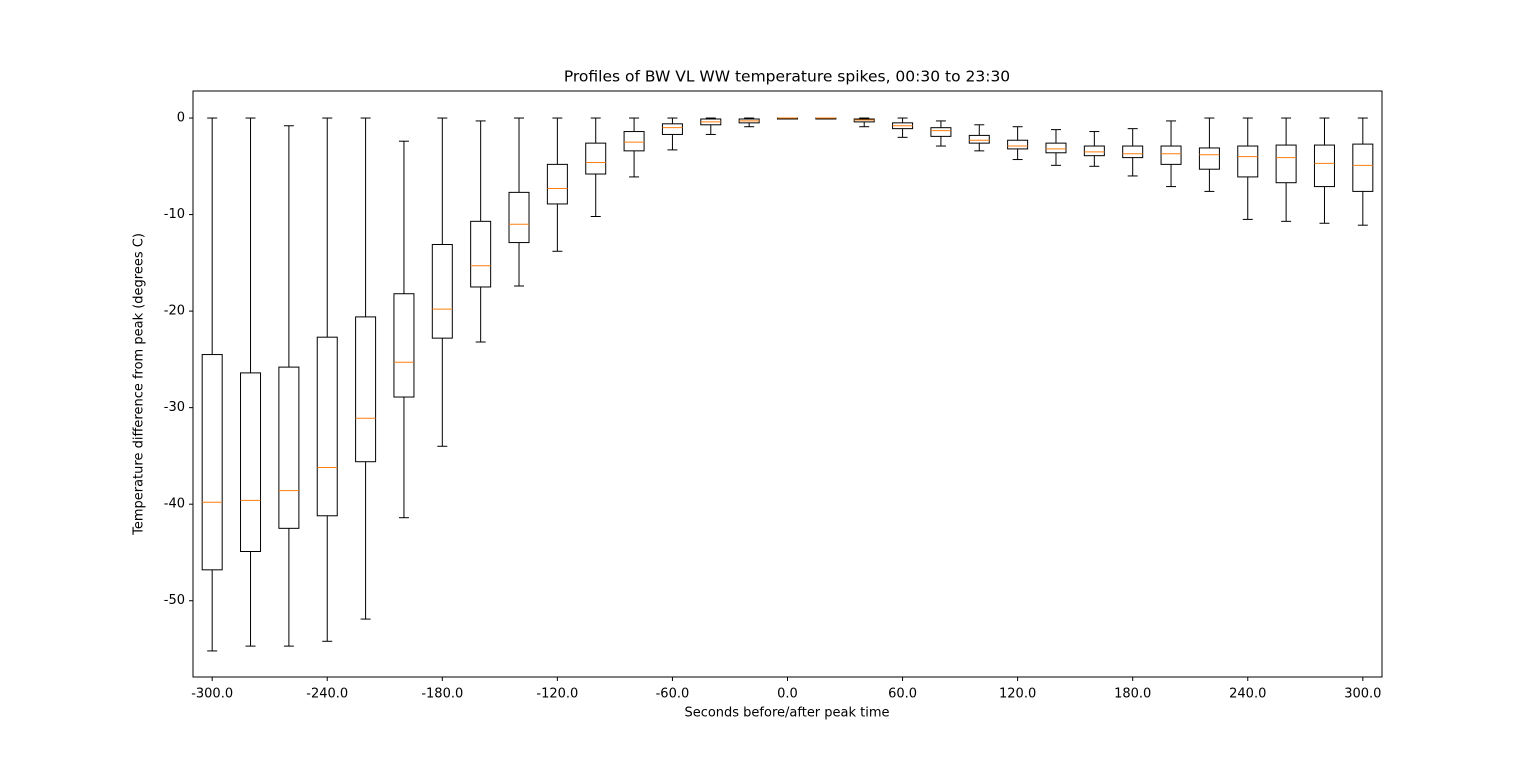 The width and height of the screenshot is (1536, 761). Describe the element at coordinates (174, 214) in the screenshot. I see `y-tick-label: -10` at that location.